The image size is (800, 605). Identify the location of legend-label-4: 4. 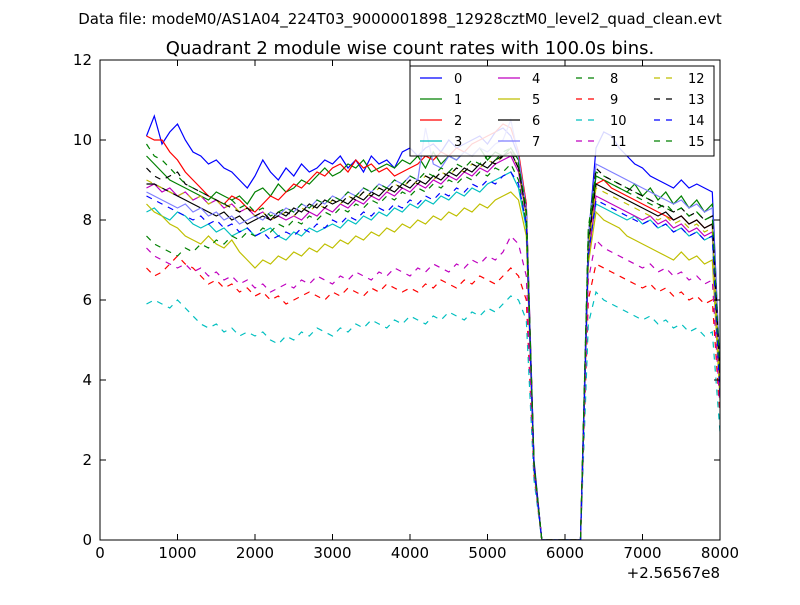
(536, 79).